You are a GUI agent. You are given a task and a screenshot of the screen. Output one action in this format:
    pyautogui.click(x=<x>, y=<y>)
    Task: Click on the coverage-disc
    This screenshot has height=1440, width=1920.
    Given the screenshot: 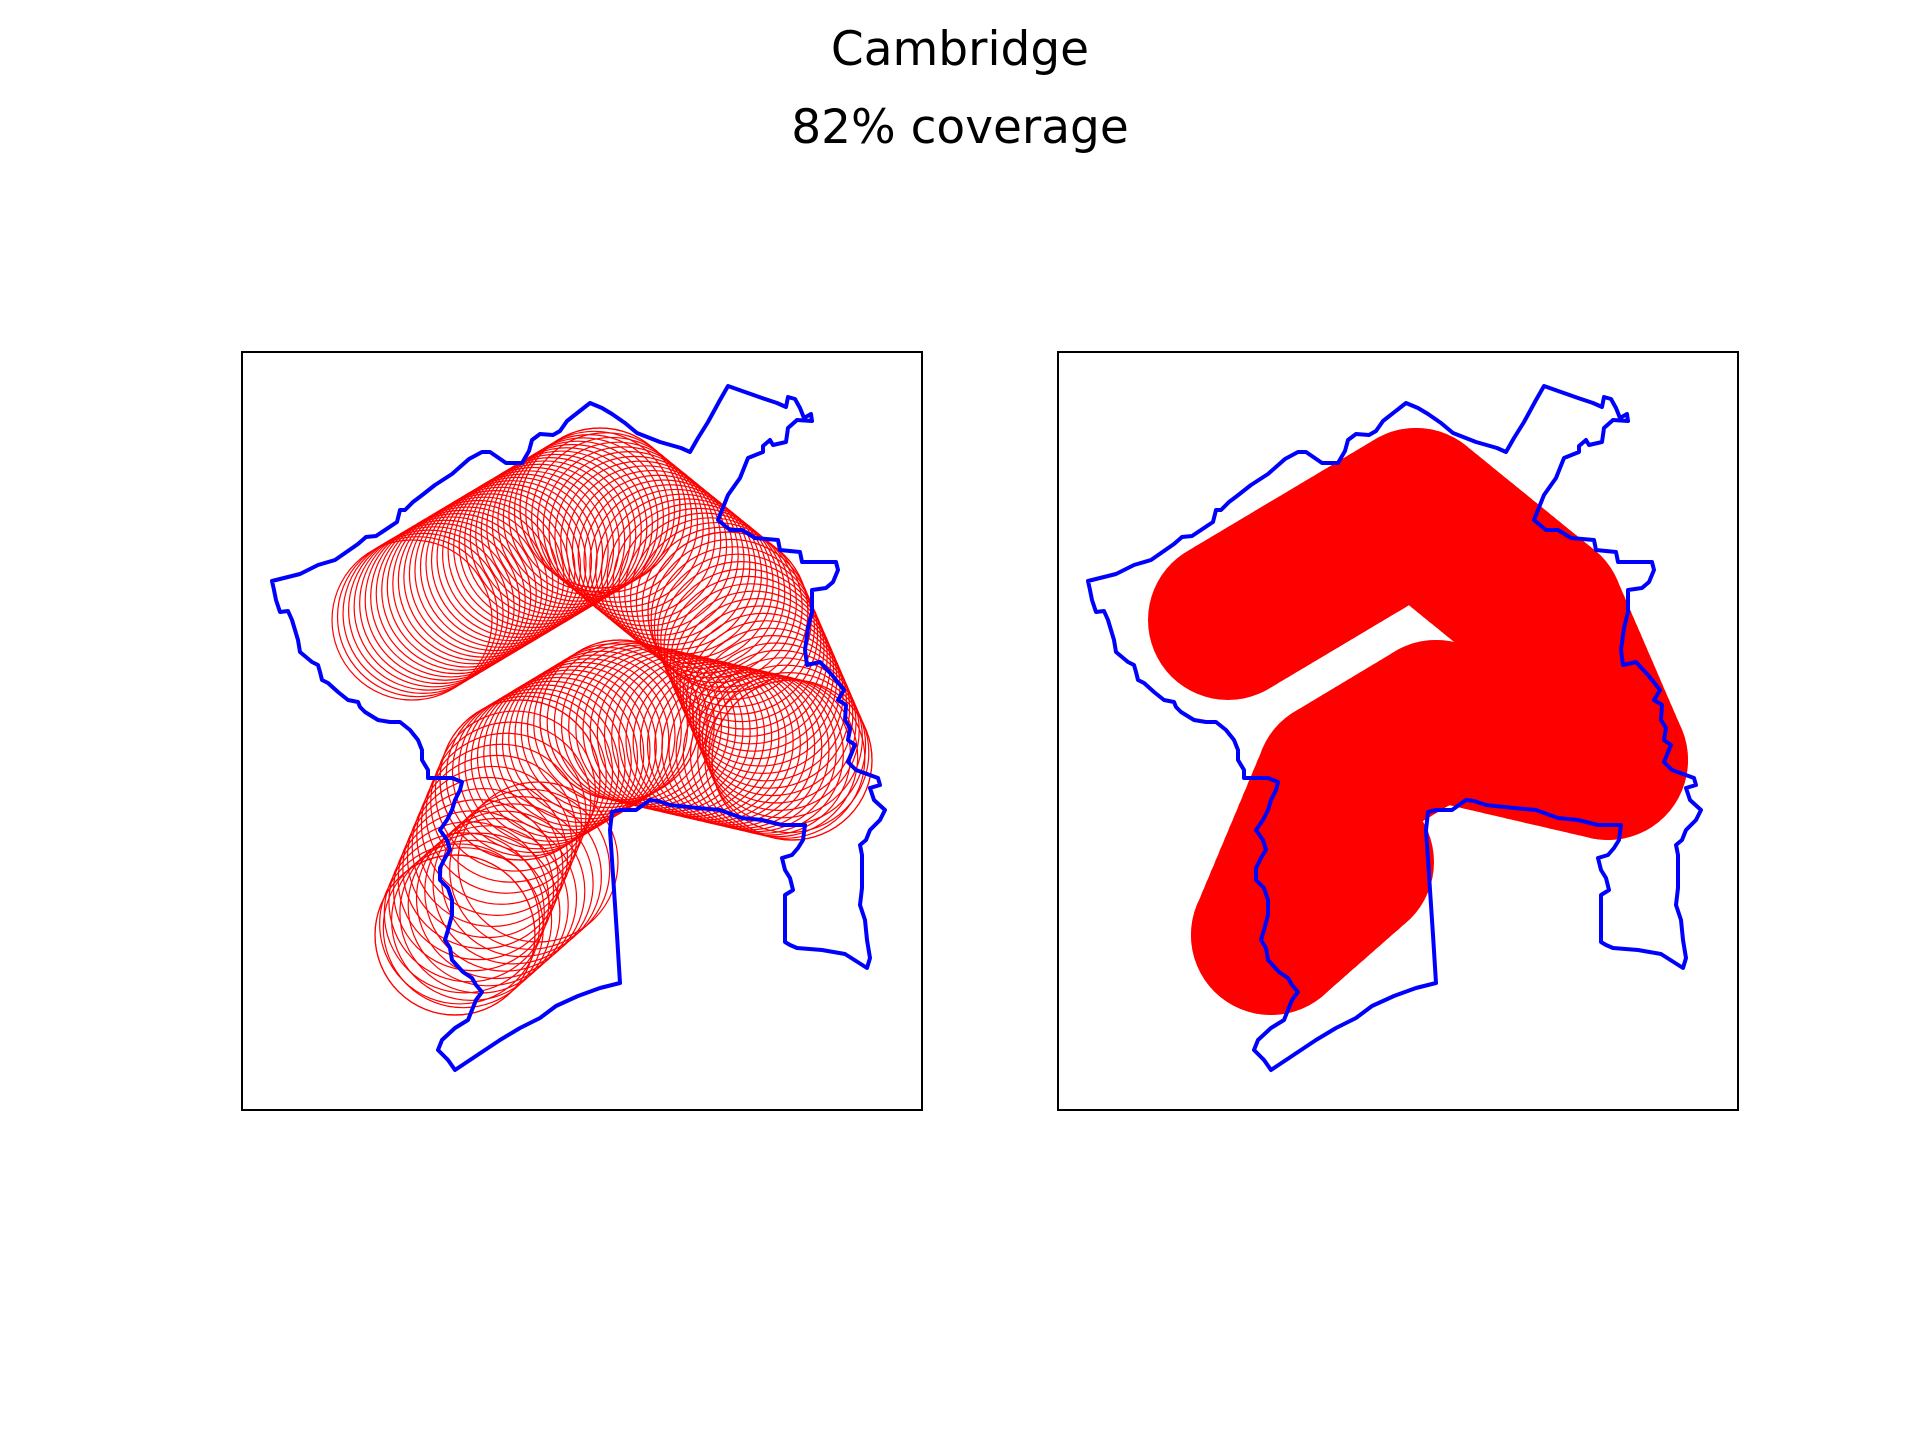 What is the action you would take?
    pyautogui.click(x=1354, y=862)
    